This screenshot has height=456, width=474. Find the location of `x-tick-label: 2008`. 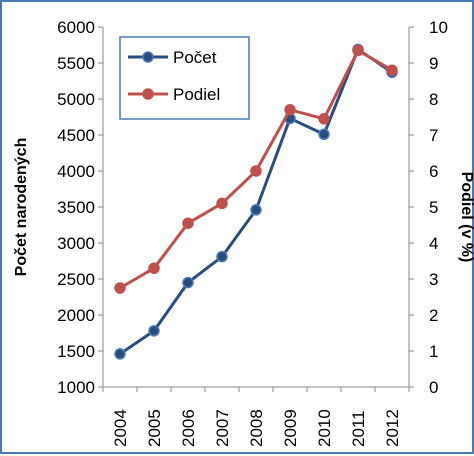

x-tick-label: 2008 is located at coordinates (256, 428).